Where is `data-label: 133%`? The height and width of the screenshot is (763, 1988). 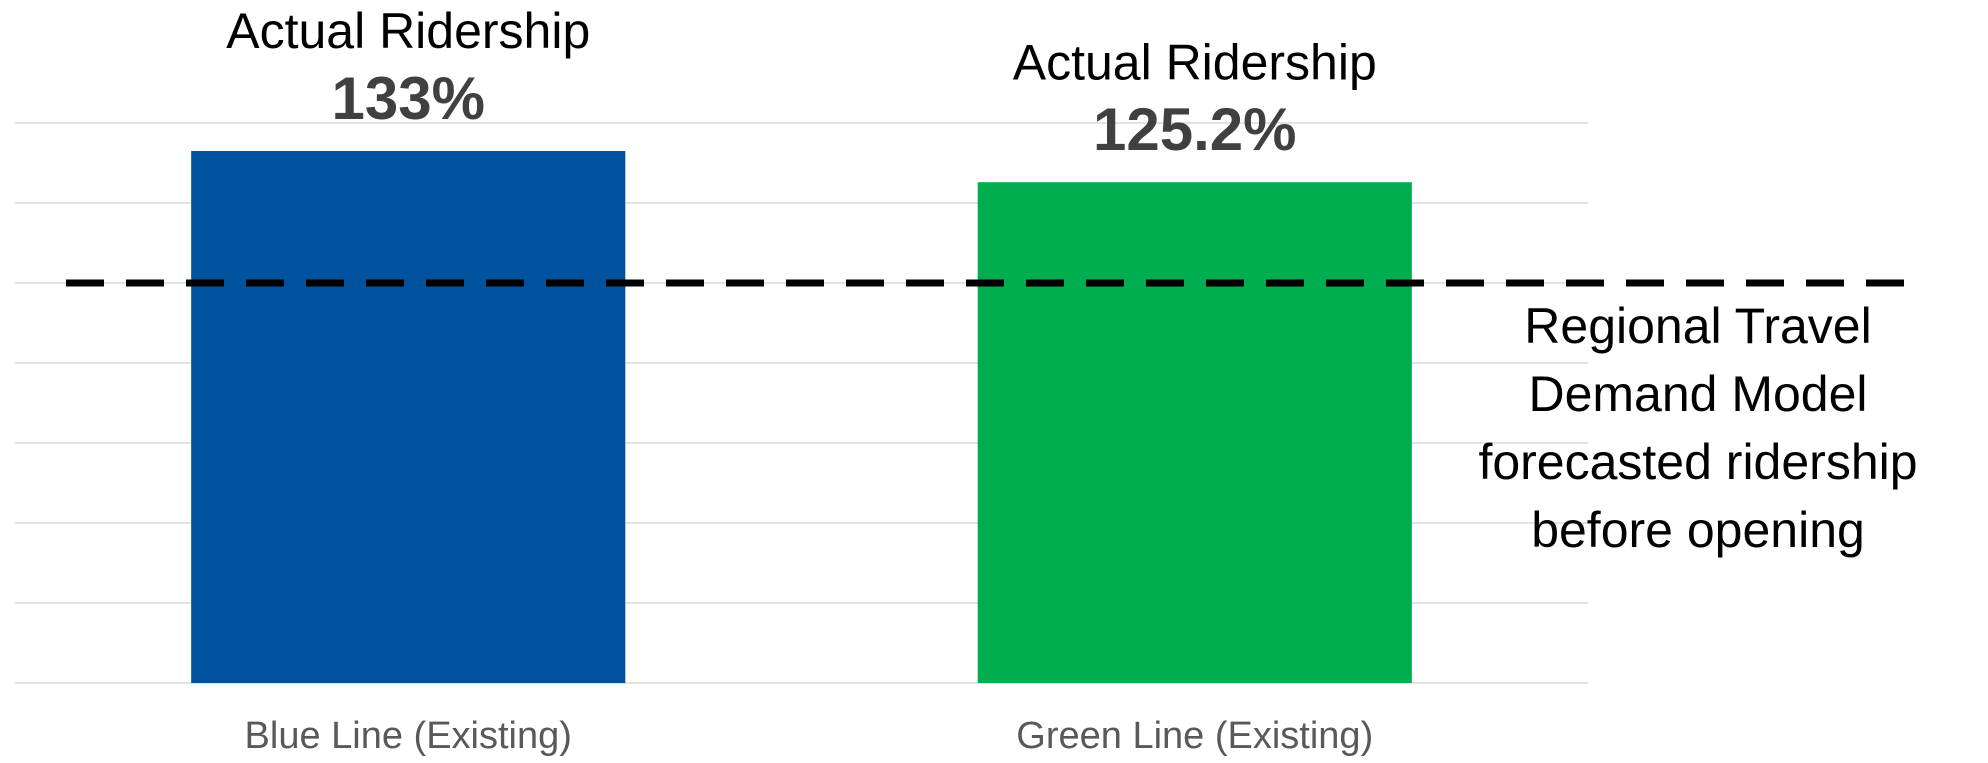
data-label: 133% is located at coordinates (408, 98).